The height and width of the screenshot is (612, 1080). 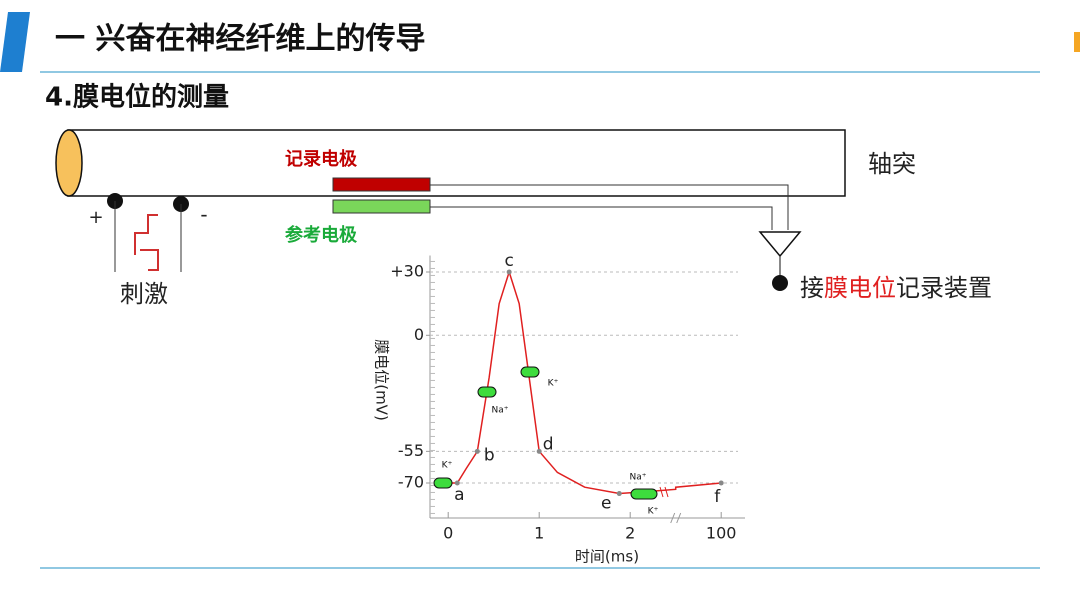 I want to click on x-tick-label: 1, so click(x=539, y=533).